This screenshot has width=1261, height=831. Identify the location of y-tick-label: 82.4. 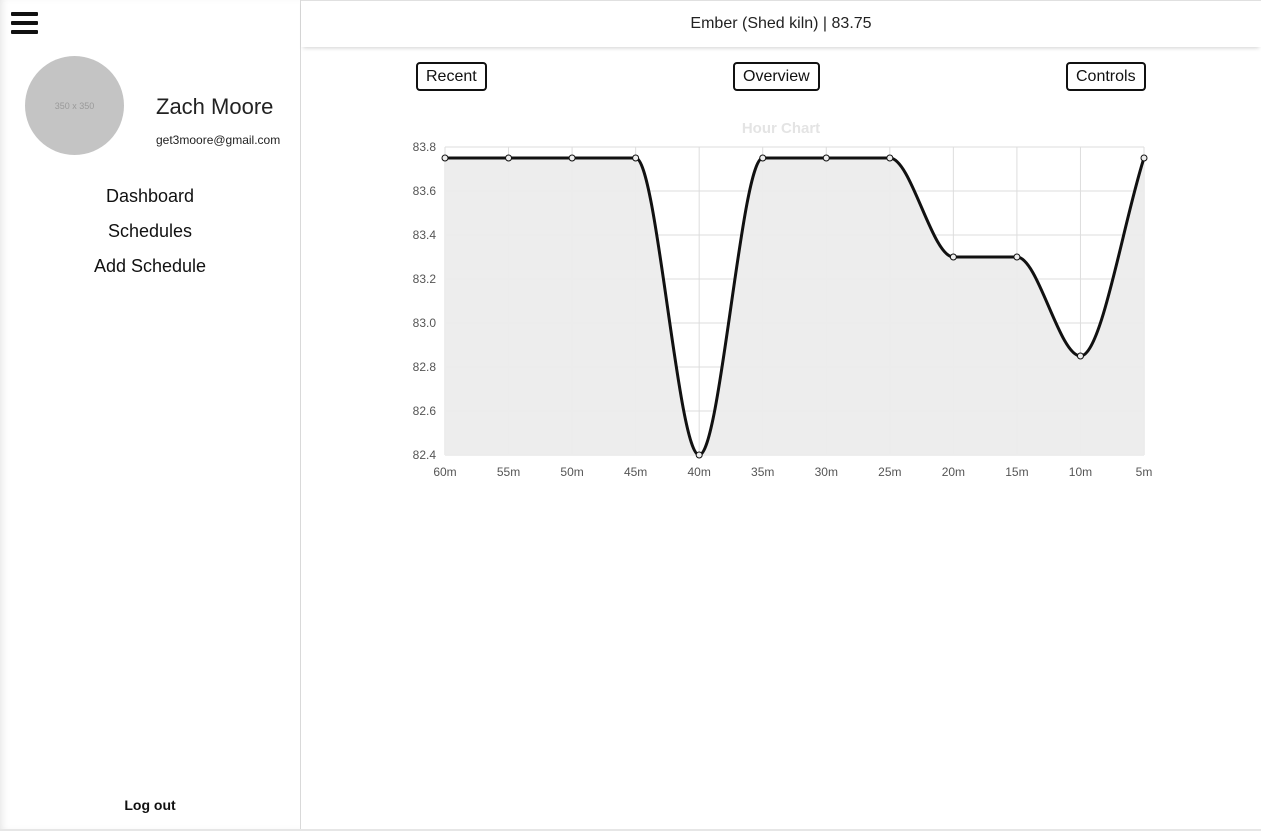
(425, 455).